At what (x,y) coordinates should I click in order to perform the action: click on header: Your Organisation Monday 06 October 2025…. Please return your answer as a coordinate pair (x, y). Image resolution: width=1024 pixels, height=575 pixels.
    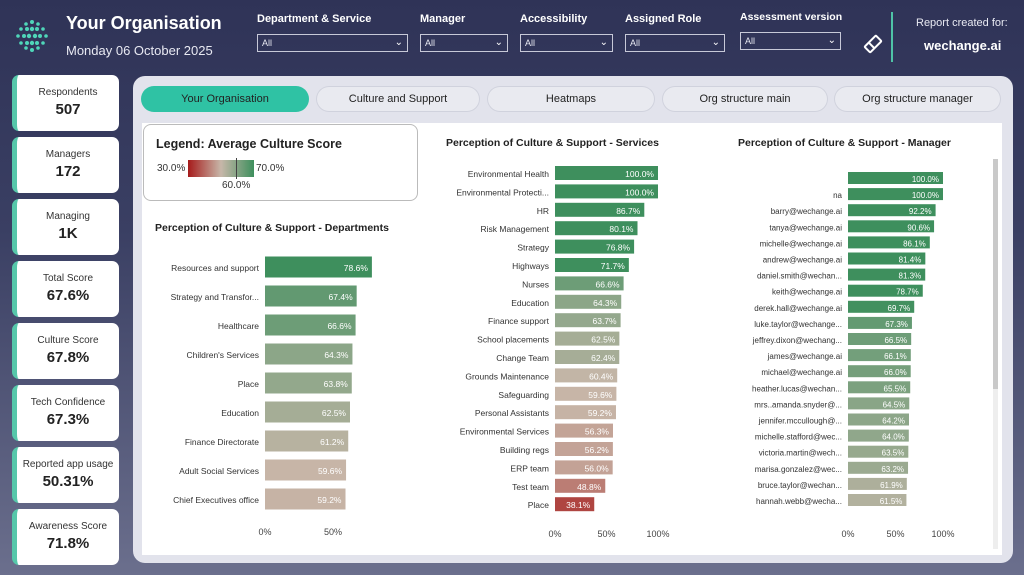
    Looking at the image, I should click on (512, 35).